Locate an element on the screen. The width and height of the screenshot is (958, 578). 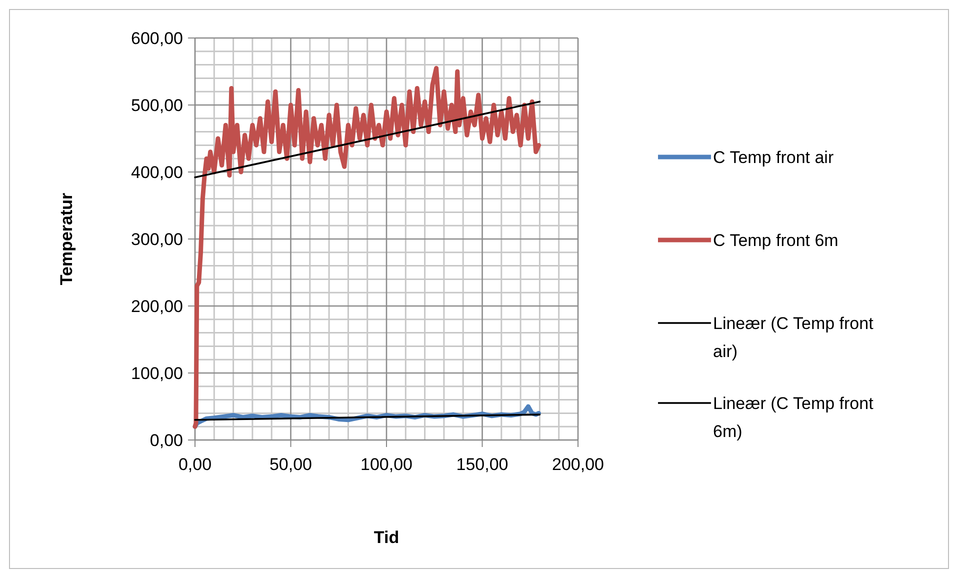
legend-label: Lineær (C Temp front air) is located at coordinates (793, 337).